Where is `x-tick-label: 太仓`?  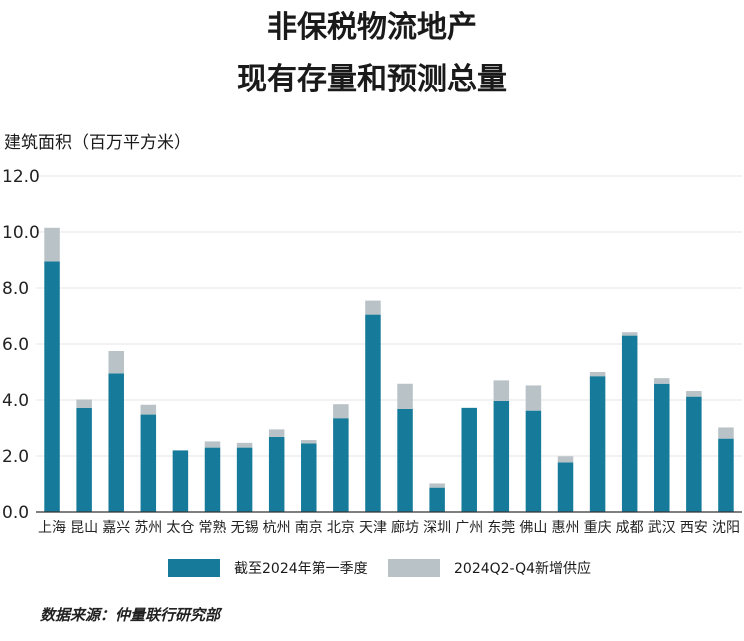 x-tick-label: 太仓 is located at coordinates (180, 528).